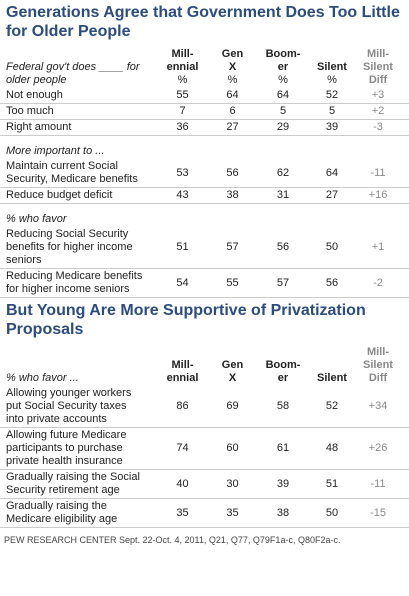 The height and width of the screenshot is (596, 409). What do you see at coordinates (332, 512) in the screenshot?
I see `value-cell: 50` at bounding box center [332, 512].